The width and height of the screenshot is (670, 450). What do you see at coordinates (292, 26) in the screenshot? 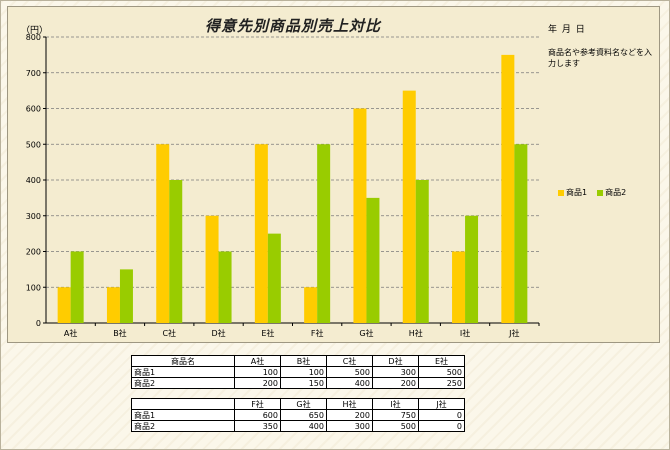
I see `chart-title: 得意先別商品別売上対比` at bounding box center [292, 26].